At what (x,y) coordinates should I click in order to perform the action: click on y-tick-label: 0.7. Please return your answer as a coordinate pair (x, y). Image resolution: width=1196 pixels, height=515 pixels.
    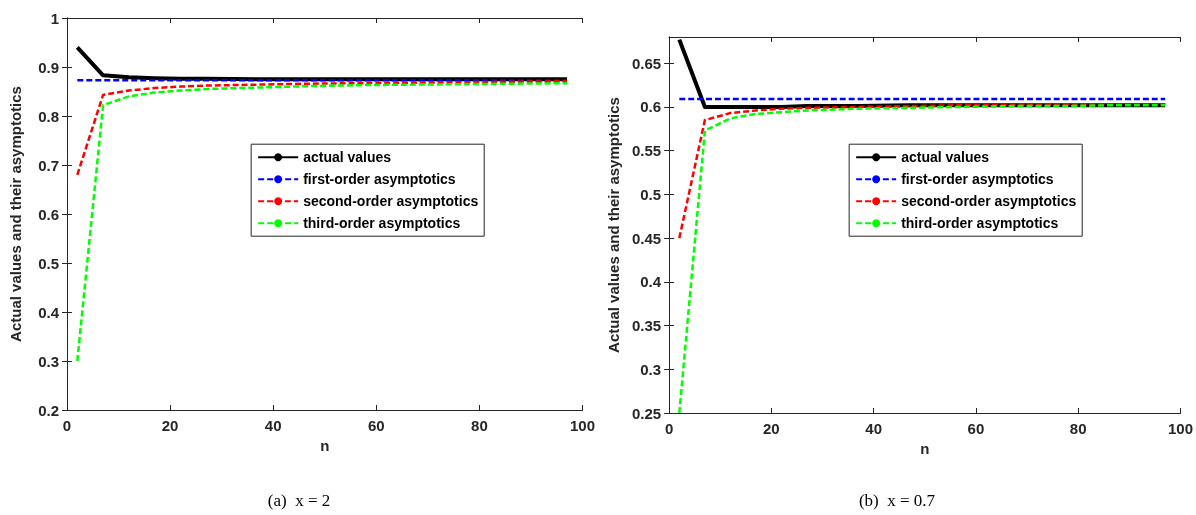
    Looking at the image, I should click on (48, 165).